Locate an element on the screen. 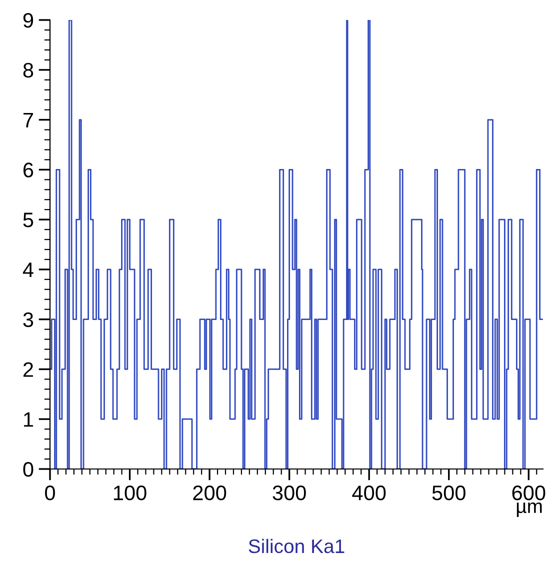 The height and width of the screenshot is (575, 560). y-tick-label: 7 is located at coordinates (28, 120).